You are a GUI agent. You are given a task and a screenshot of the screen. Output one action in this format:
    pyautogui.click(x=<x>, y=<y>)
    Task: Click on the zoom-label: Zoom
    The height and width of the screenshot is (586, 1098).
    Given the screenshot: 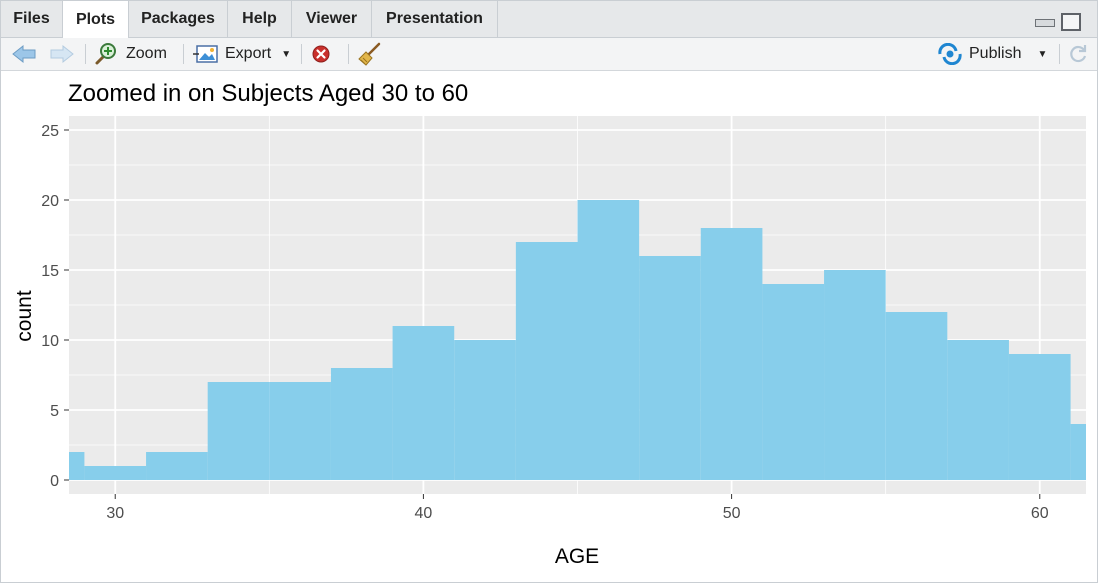 What is the action you would take?
    pyautogui.click(x=146, y=53)
    